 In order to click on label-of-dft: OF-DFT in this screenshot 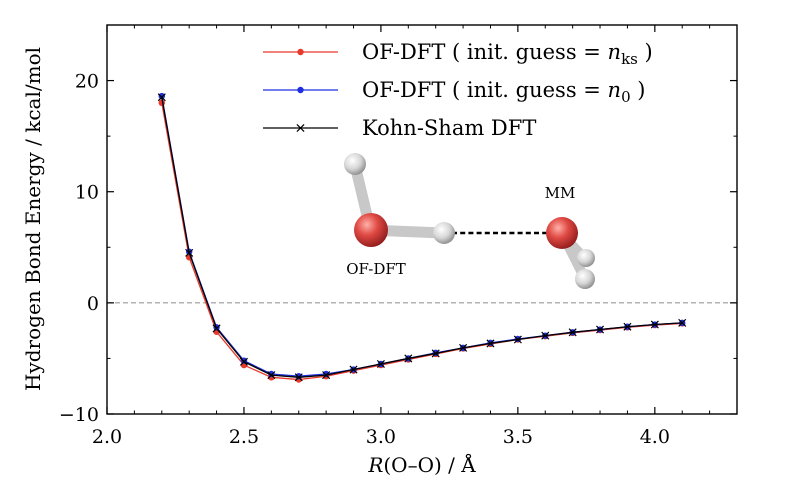, I will do `click(376, 269)`.